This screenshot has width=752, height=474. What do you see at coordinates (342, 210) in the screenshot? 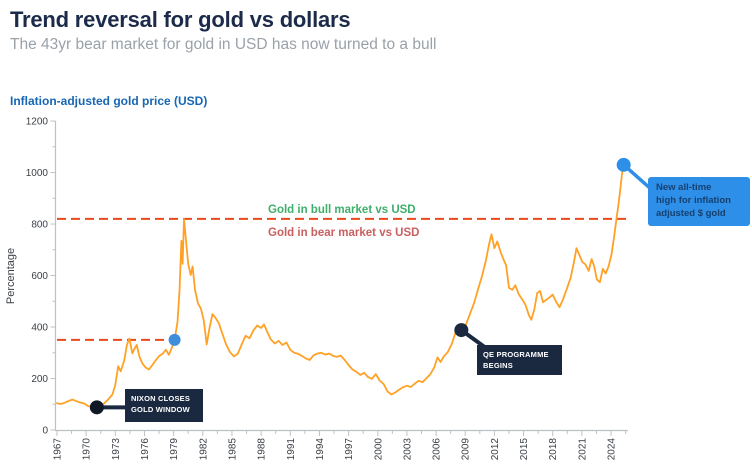
I see `bull-market-label: Gold in bull market vs USD` at bounding box center [342, 210].